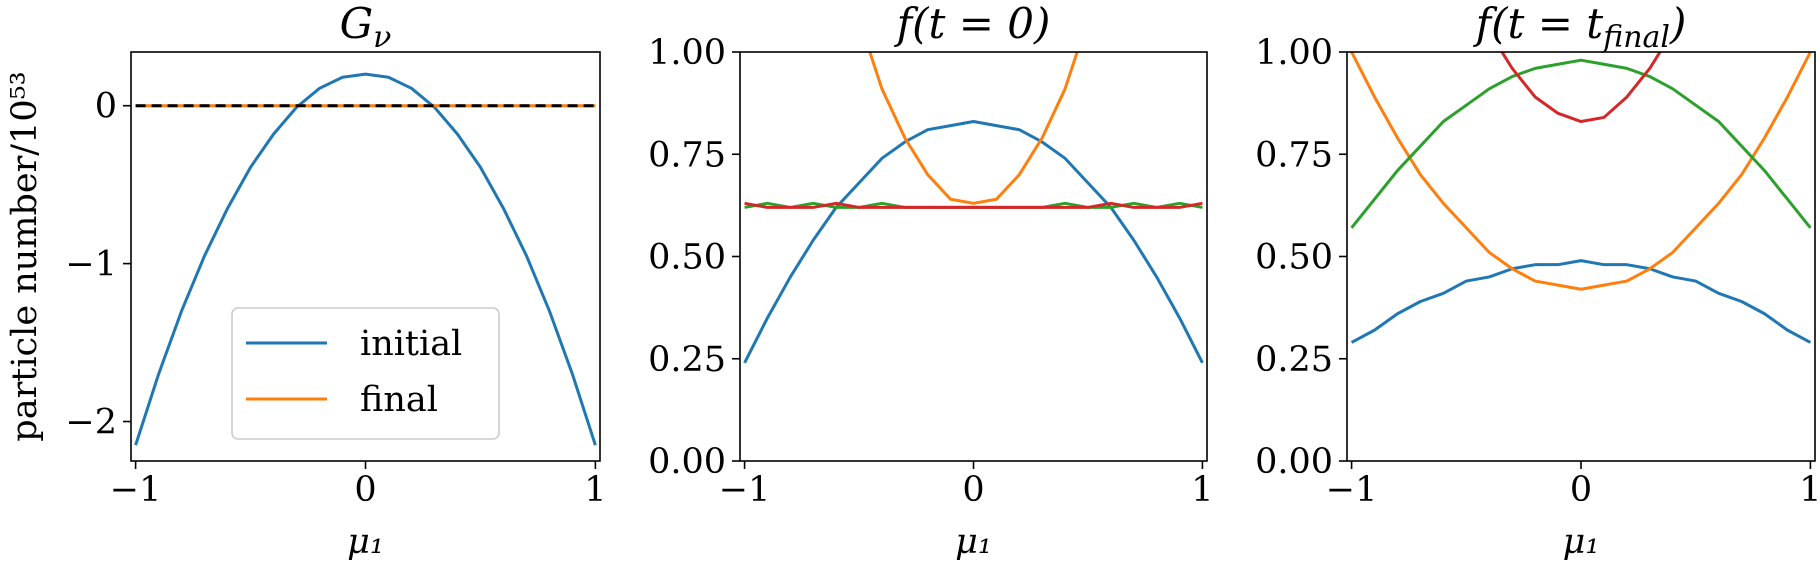 Image resolution: width=1820 pixels, height=563 pixels. Describe the element at coordinates (357, 24) in the screenshot. I see `title-text: G` at that location.